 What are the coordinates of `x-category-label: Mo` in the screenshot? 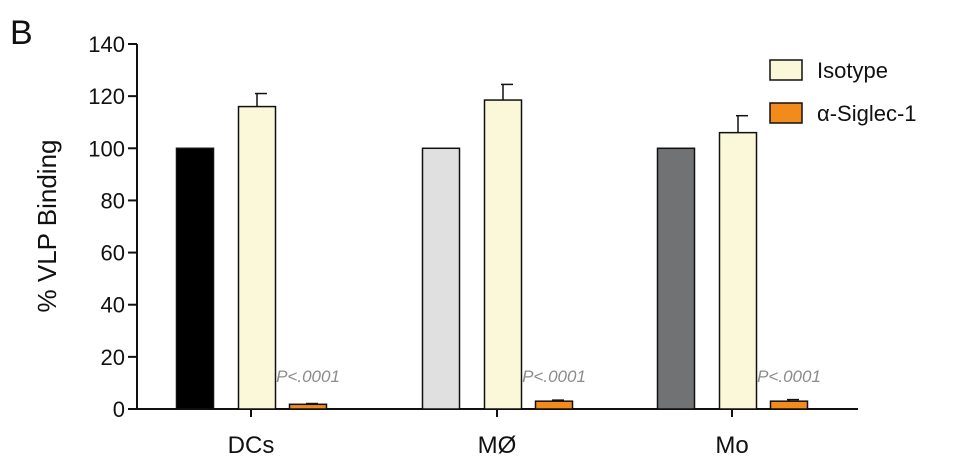 It's located at (731, 445).